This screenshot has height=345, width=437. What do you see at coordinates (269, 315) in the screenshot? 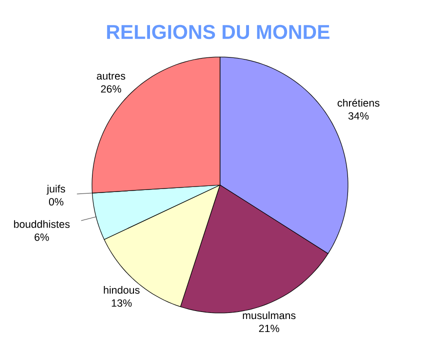
I see `slice-label: musulmans` at bounding box center [269, 315].